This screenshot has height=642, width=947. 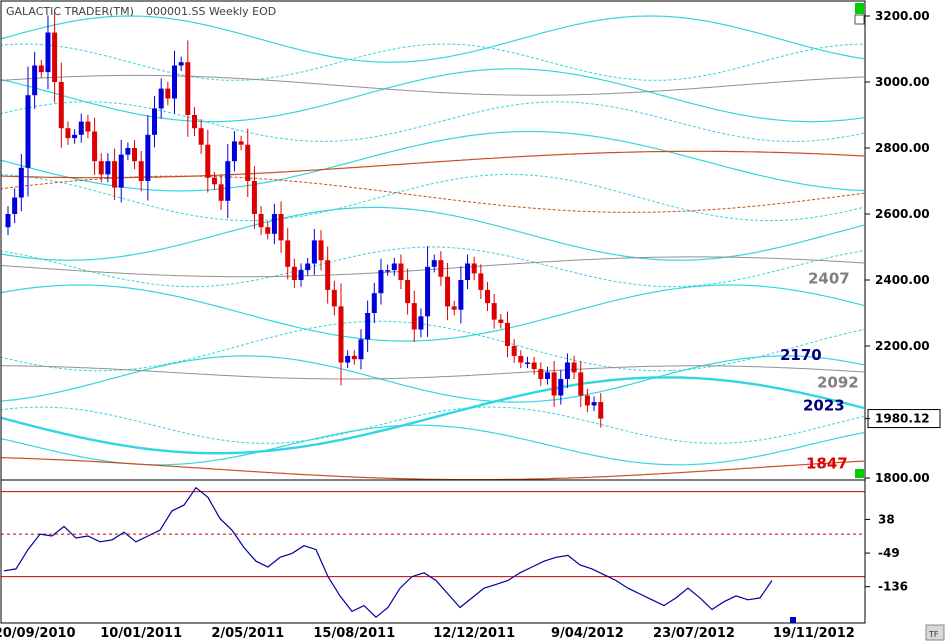 What do you see at coordinates (793, 620) in the screenshot?
I see `oscillator-marker` at bounding box center [793, 620].